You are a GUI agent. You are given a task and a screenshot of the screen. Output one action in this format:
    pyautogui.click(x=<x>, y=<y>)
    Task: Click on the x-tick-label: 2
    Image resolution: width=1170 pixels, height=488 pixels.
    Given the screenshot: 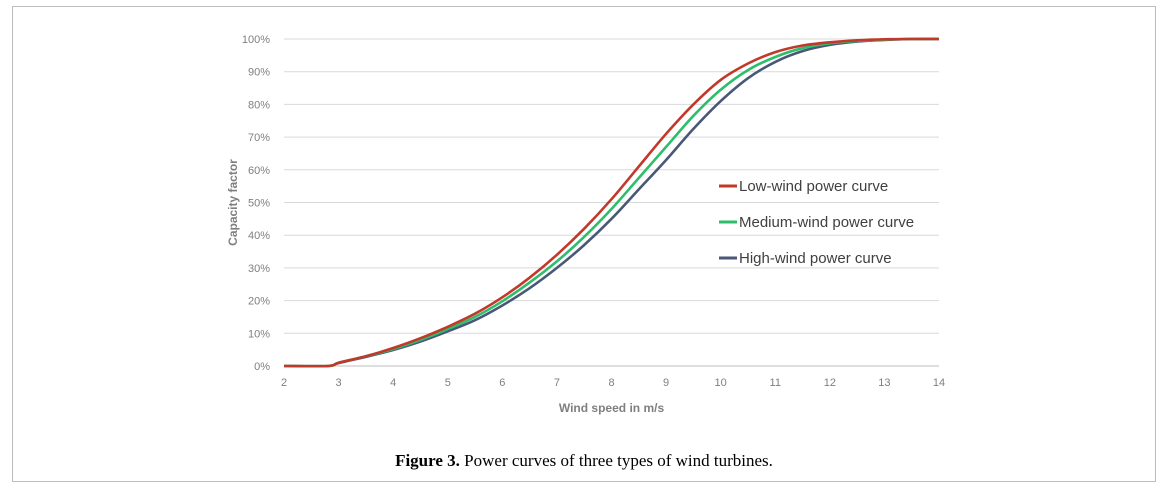 What is the action you would take?
    pyautogui.click(x=284, y=383)
    